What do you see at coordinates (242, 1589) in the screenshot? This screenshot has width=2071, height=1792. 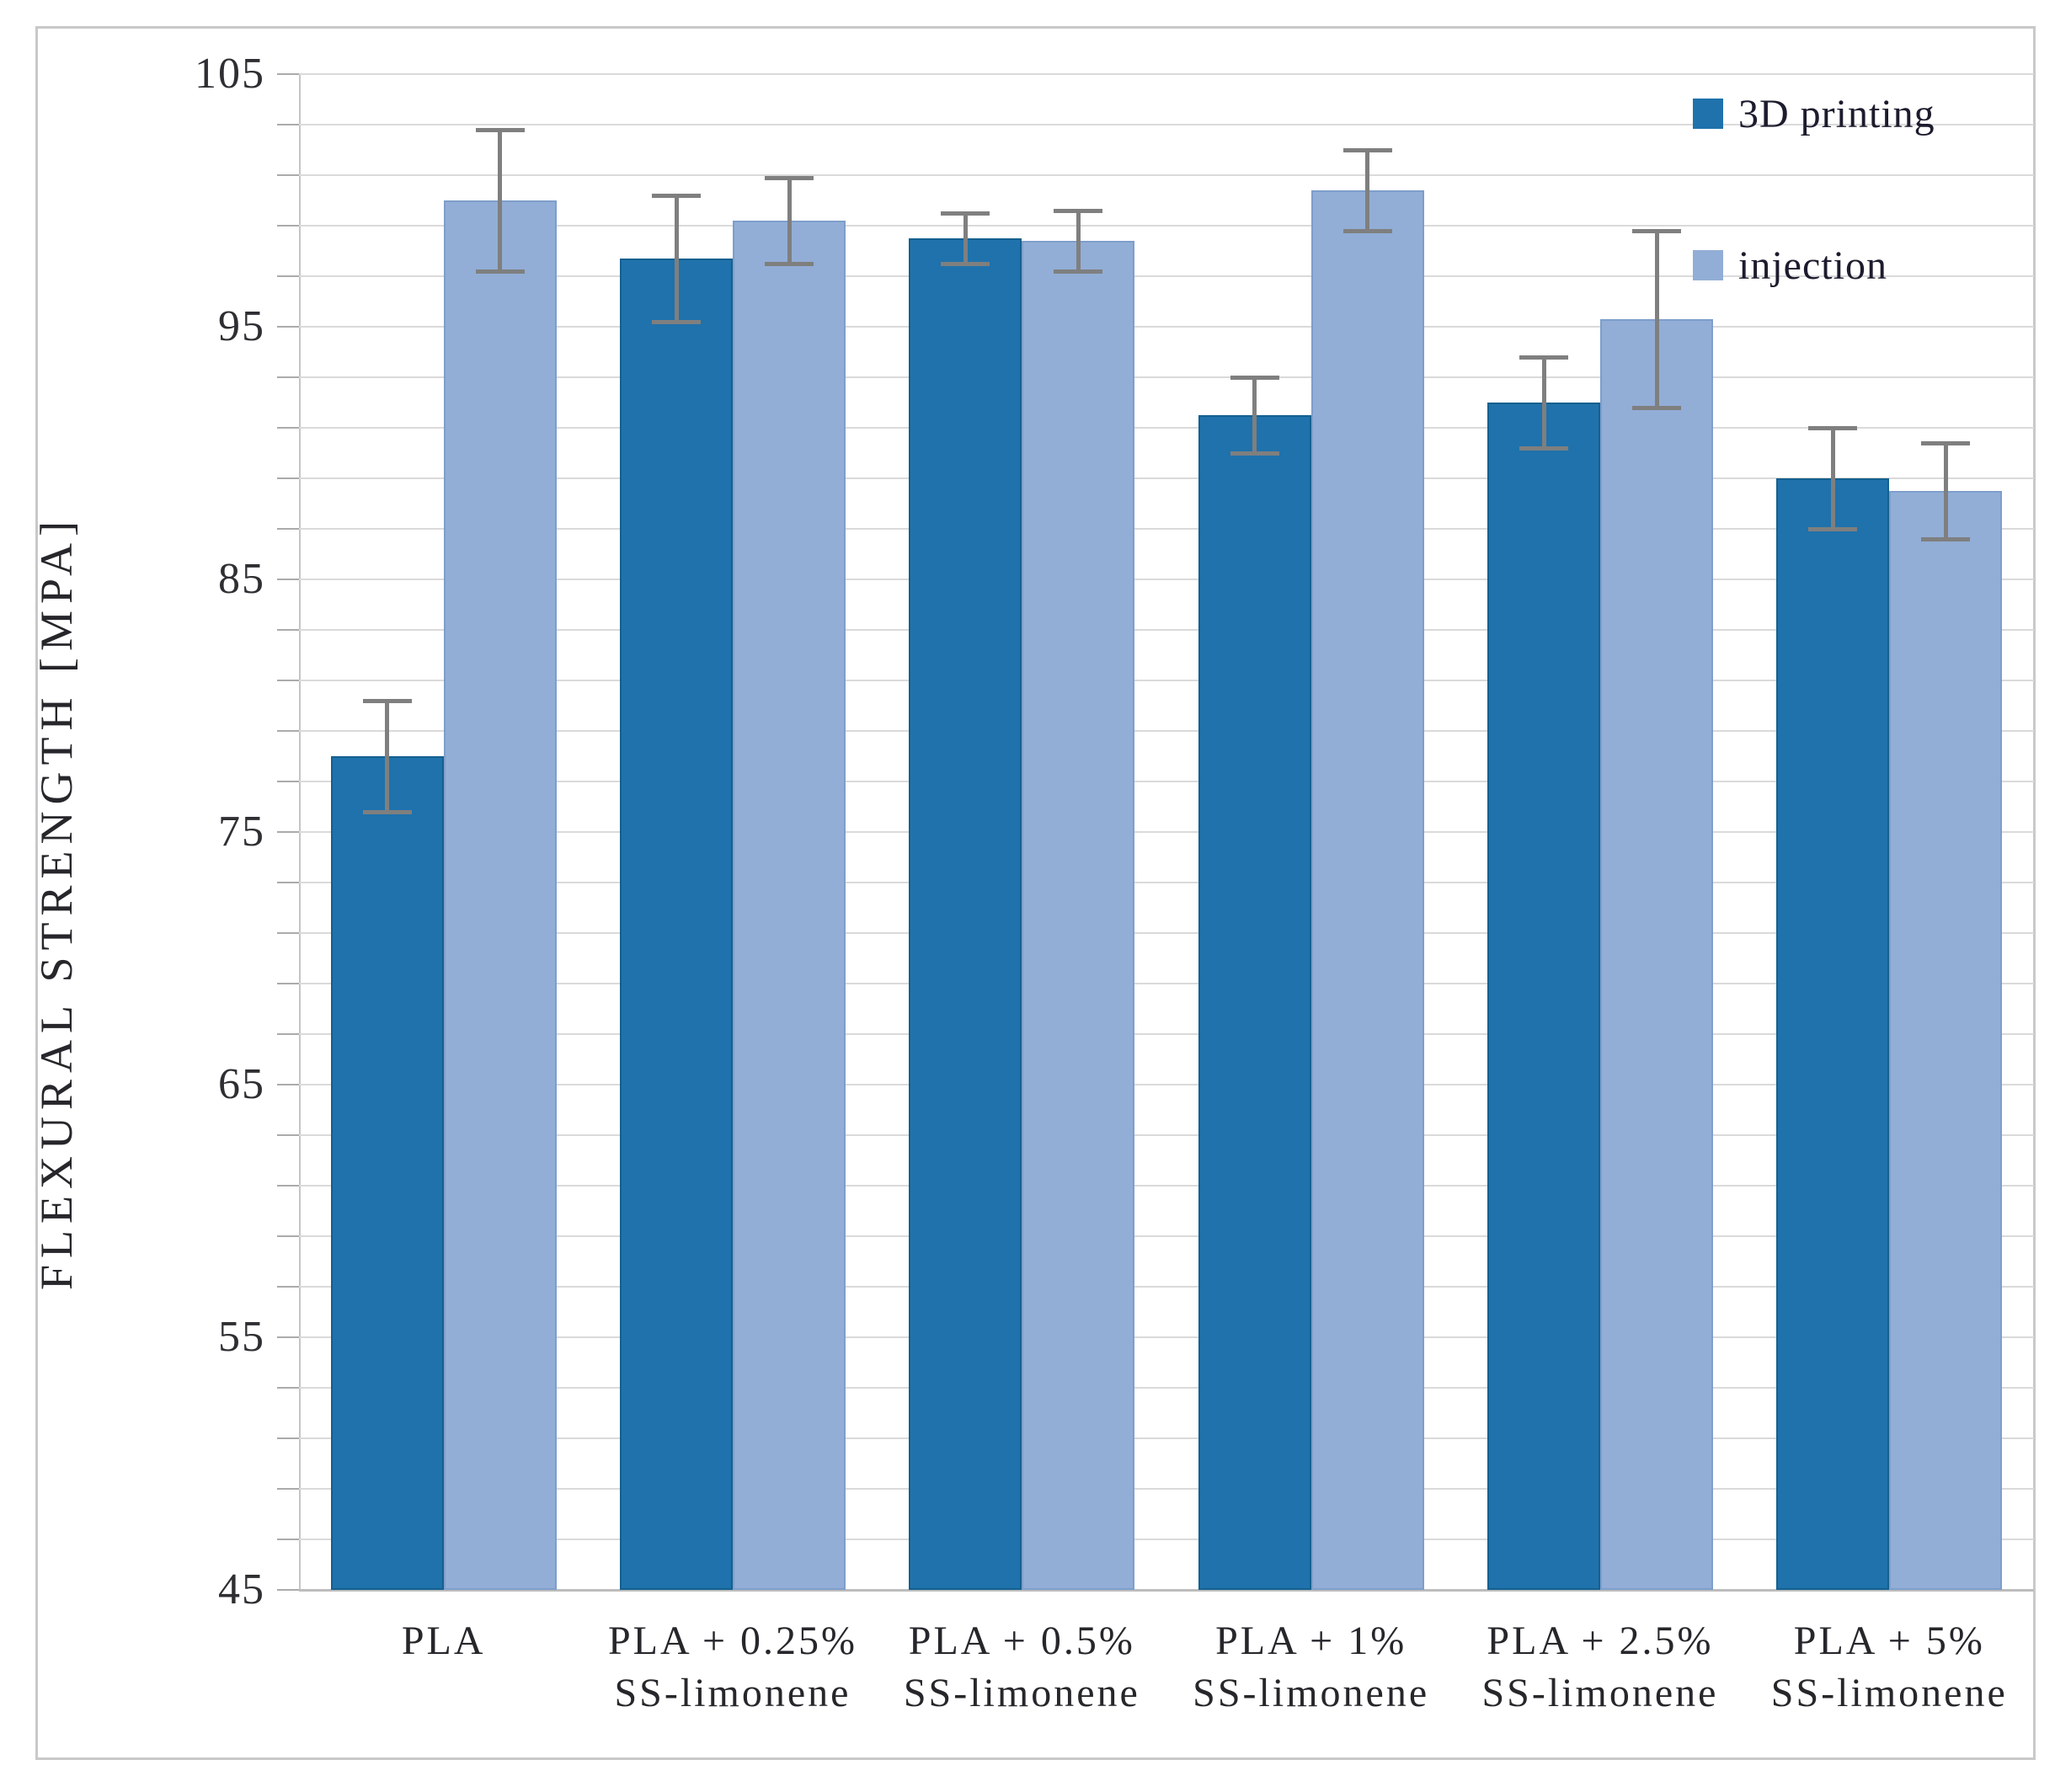 I see `y-axis-tick-label-45: 45` at bounding box center [242, 1589].